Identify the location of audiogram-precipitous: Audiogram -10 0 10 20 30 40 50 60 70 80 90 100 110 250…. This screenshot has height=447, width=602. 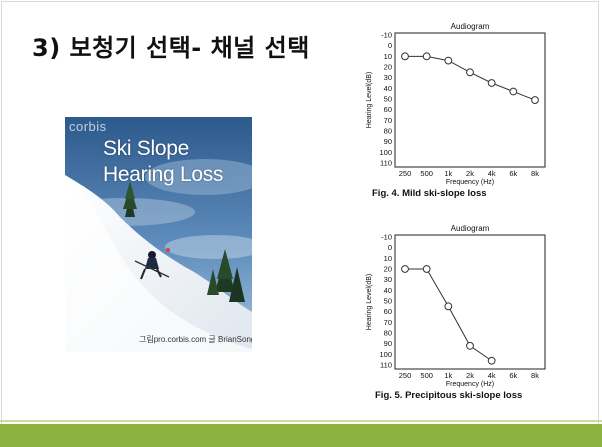
(455, 309).